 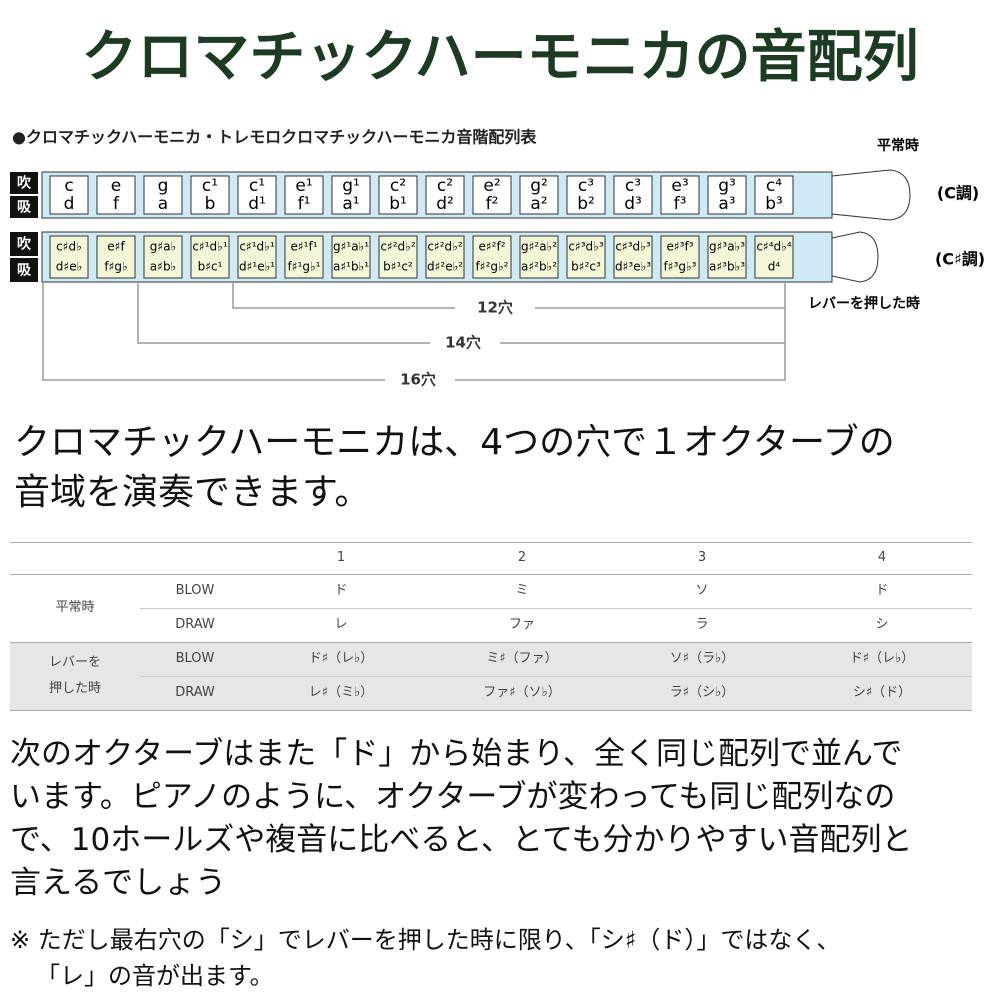 What do you see at coordinates (958, 193) in the screenshot?
I see `c-key: (C調)` at bounding box center [958, 193].